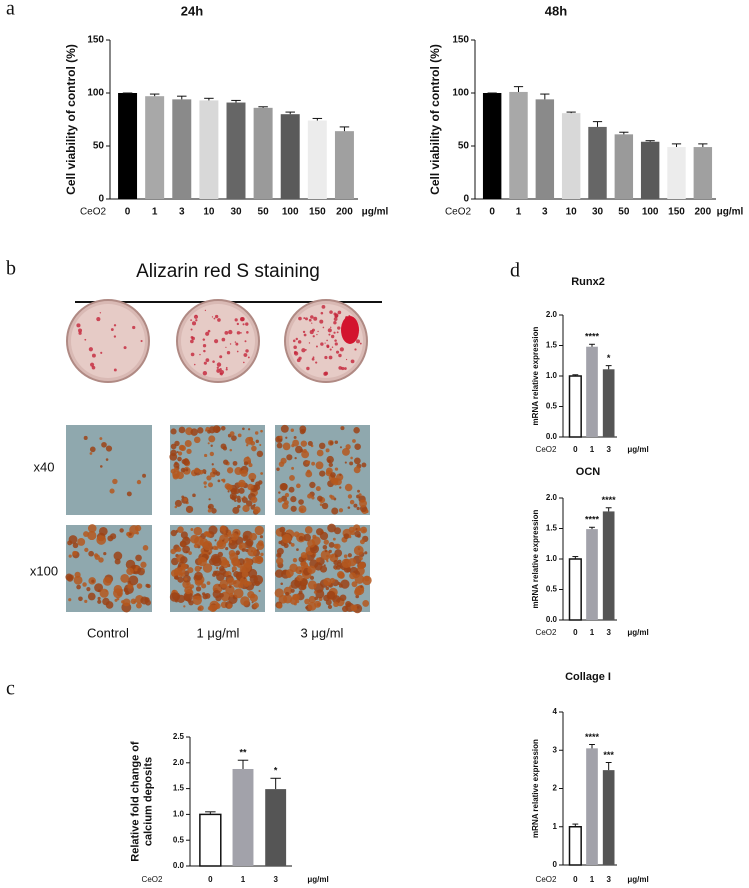 The image size is (749, 888). I want to click on x-tick-label: 10, so click(572, 212).